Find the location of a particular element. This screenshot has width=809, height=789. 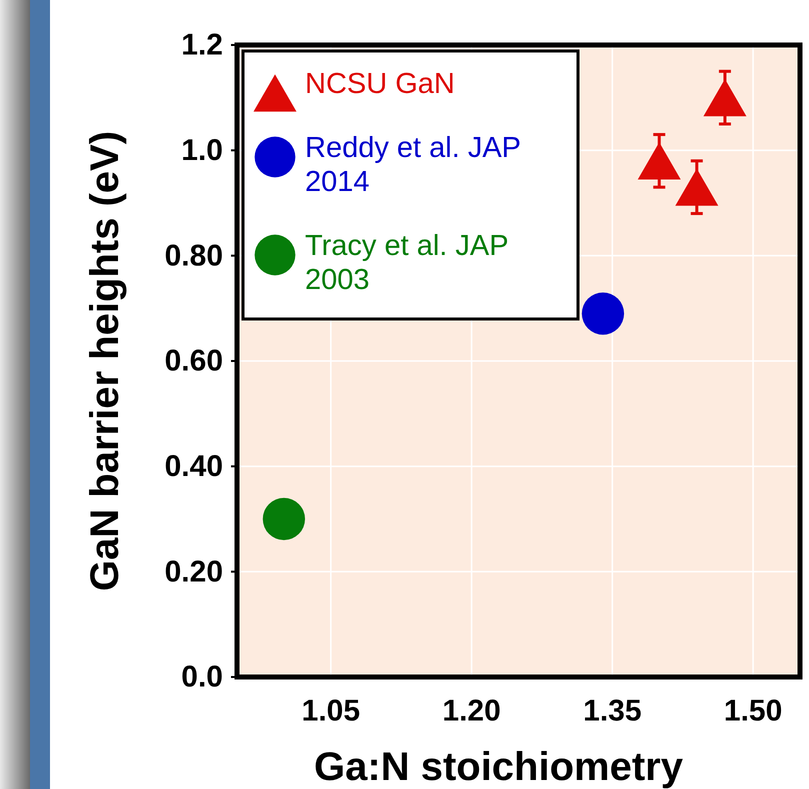

legend-label: Tracy et al. JAP 2003 is located at coordinates (407, 263).